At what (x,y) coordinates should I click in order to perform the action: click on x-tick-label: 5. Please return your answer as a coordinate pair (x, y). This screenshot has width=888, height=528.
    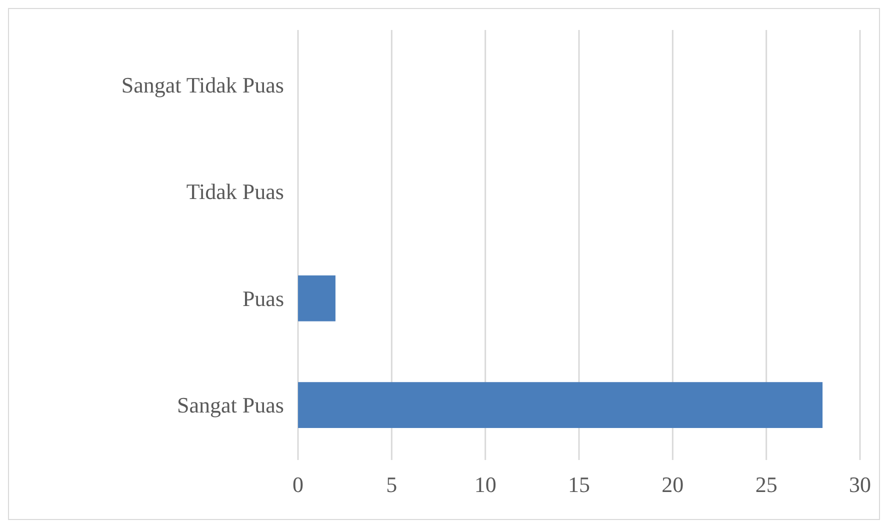
    Looking at the image, I should click on (392, 484).